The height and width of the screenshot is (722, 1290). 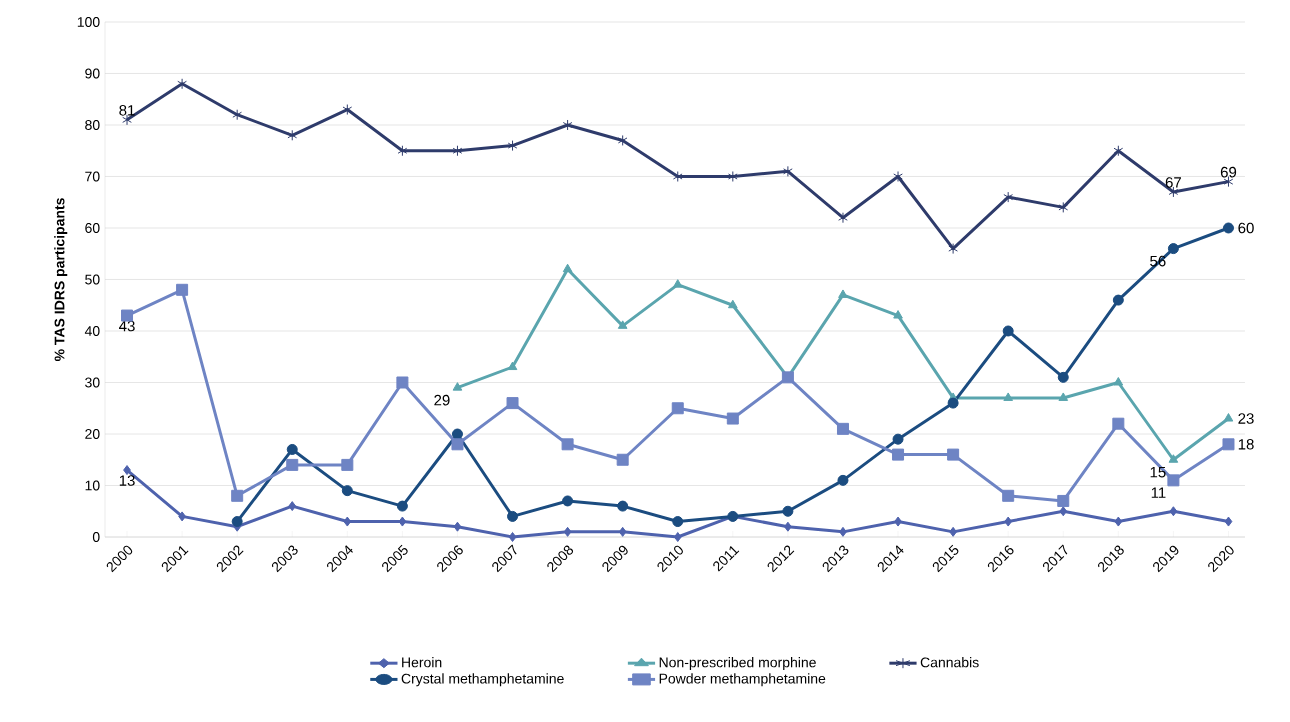 What do you see at coordinates (92, 331) in the screenshot?
I see `y-tick-label: 40` at bounding box center [92, 331].